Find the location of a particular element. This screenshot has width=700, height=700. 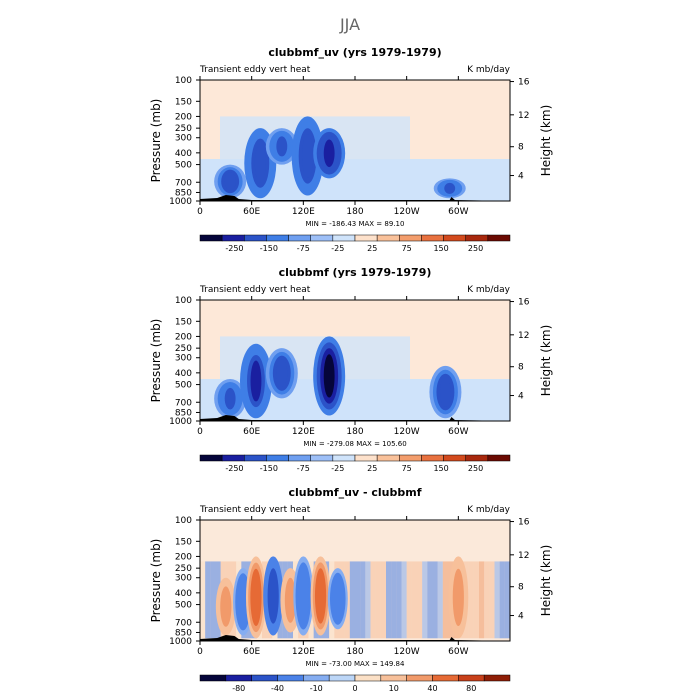

colorbar-label: 10 is located at coordinates (394, 688).